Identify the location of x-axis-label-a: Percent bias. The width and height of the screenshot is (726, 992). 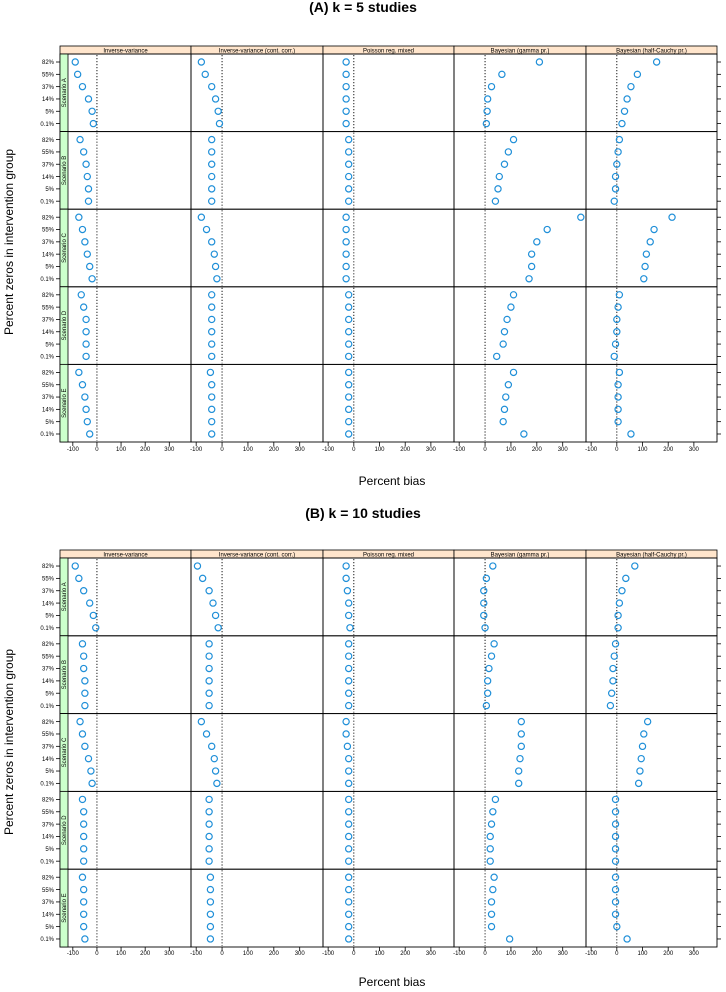
(392, 481).